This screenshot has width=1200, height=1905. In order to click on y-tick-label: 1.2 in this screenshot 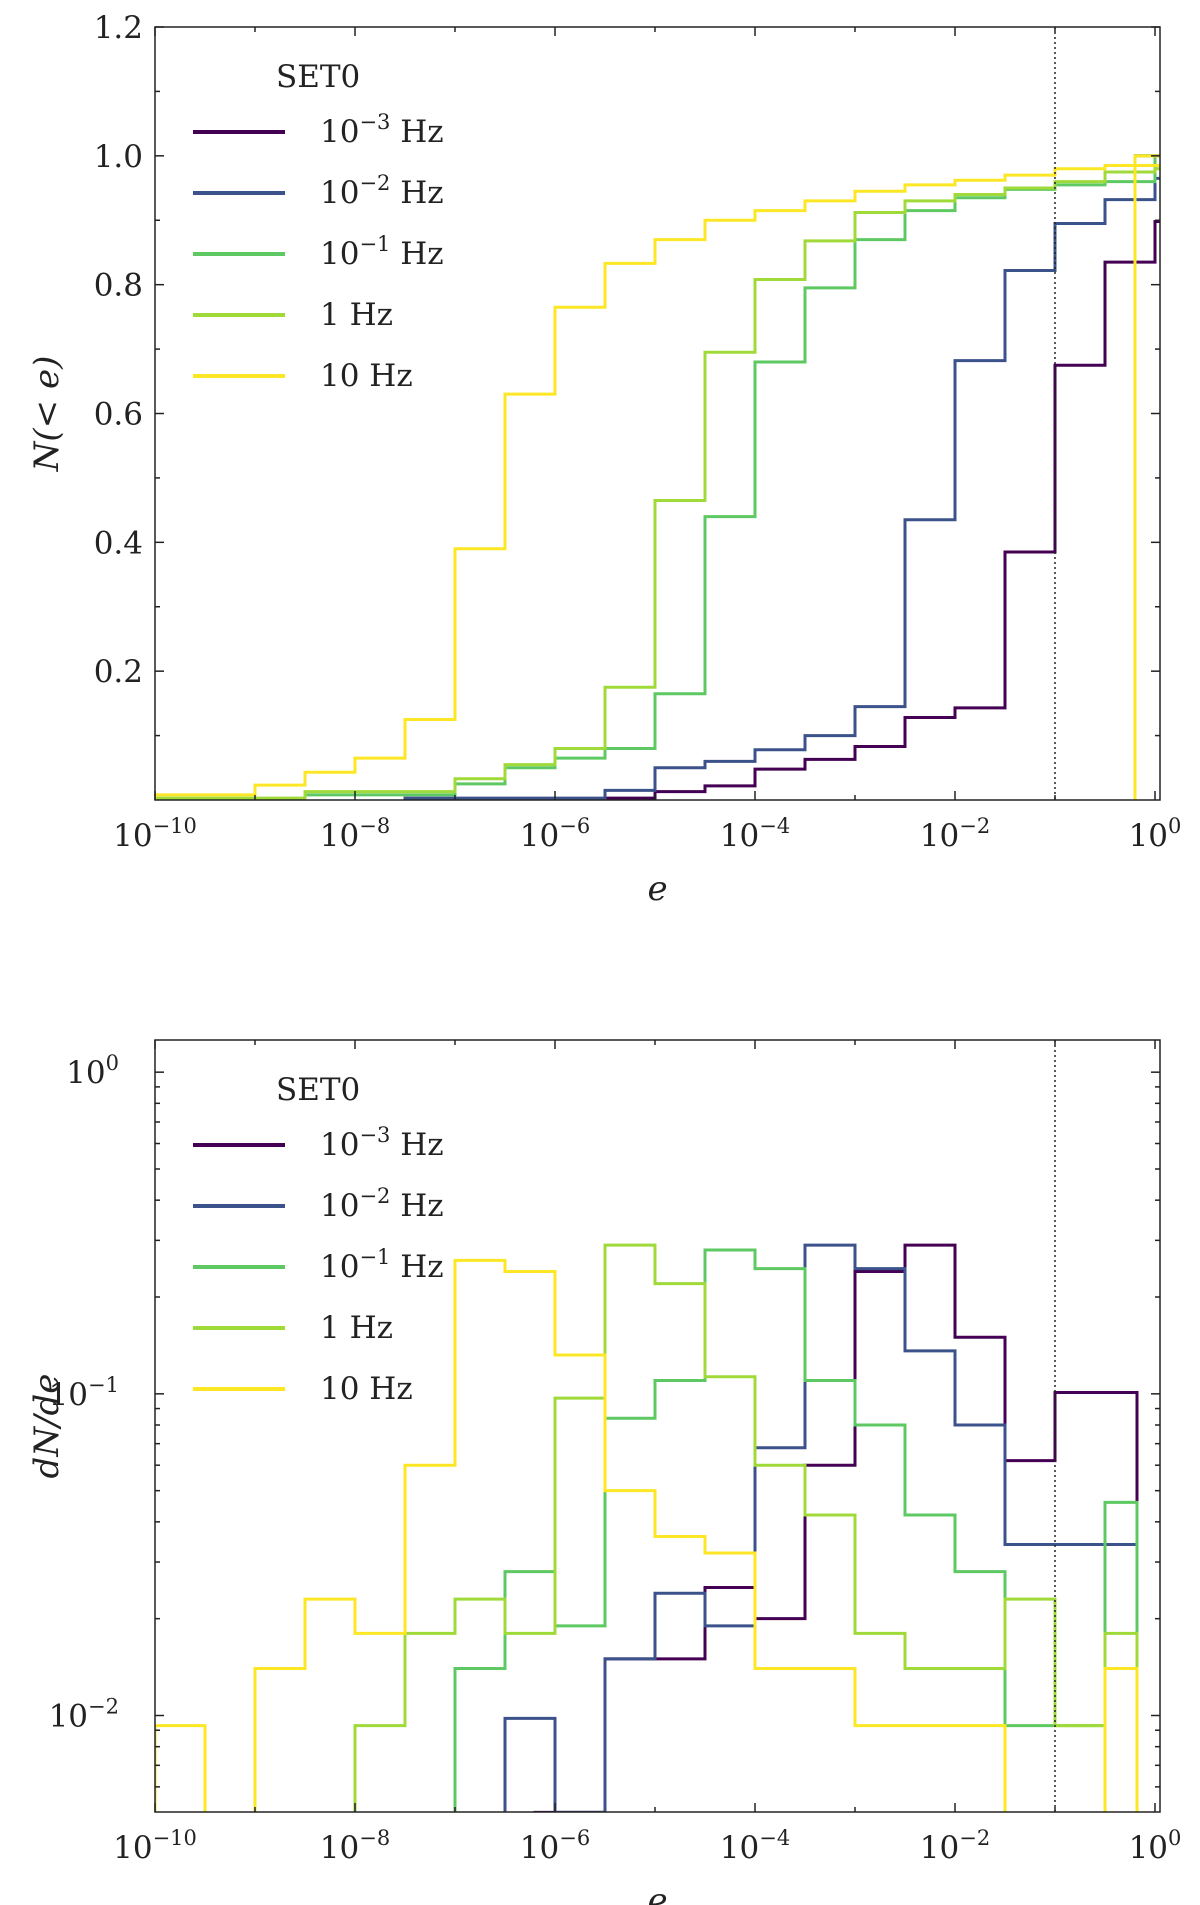, I will do `click(118, 28)`.